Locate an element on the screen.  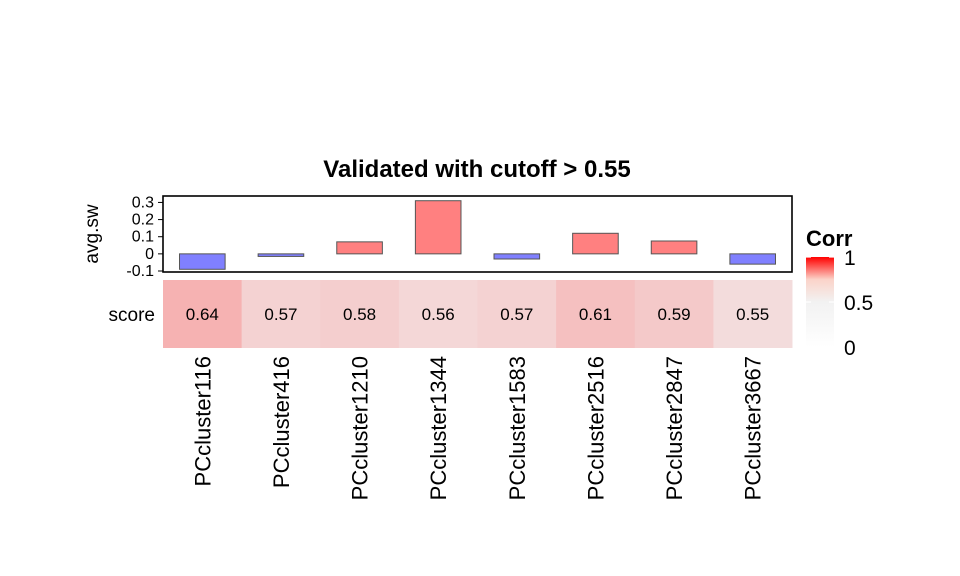
heatmap-cell-PCcluster1344 is located at coordinates (438, 314).